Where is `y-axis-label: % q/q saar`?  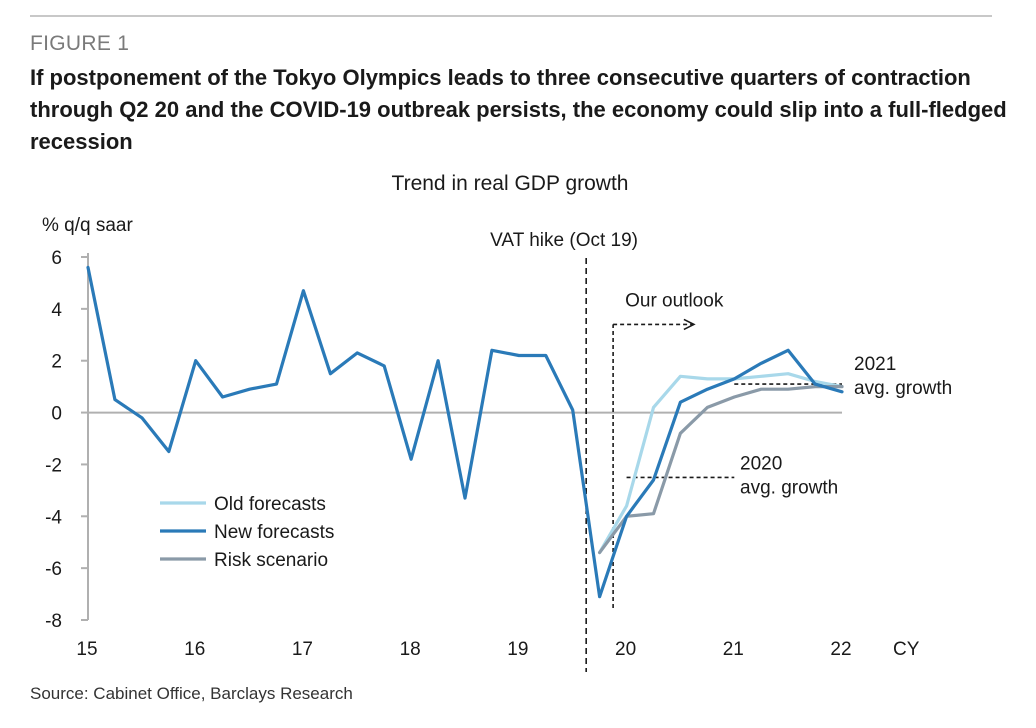
y-axis-label: % q/q saar is located at coordinates (87, 225).